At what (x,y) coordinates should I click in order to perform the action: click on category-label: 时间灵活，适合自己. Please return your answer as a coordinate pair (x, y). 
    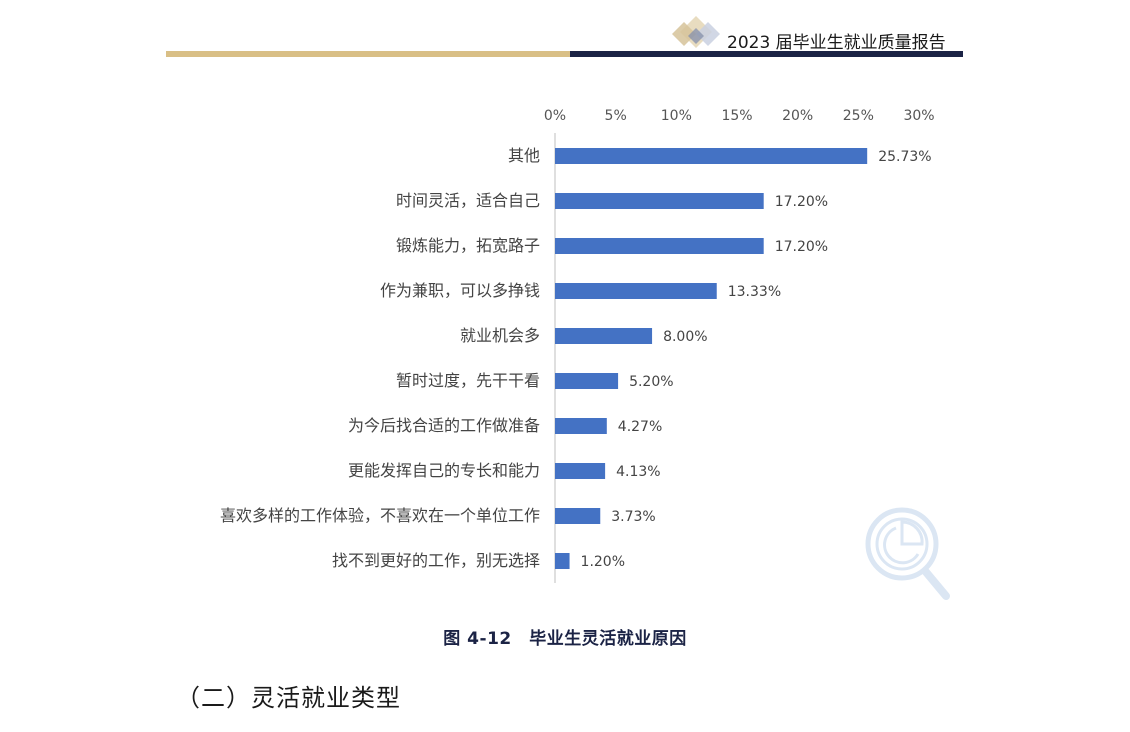
    Looking at the image, I should click on (468, 200).